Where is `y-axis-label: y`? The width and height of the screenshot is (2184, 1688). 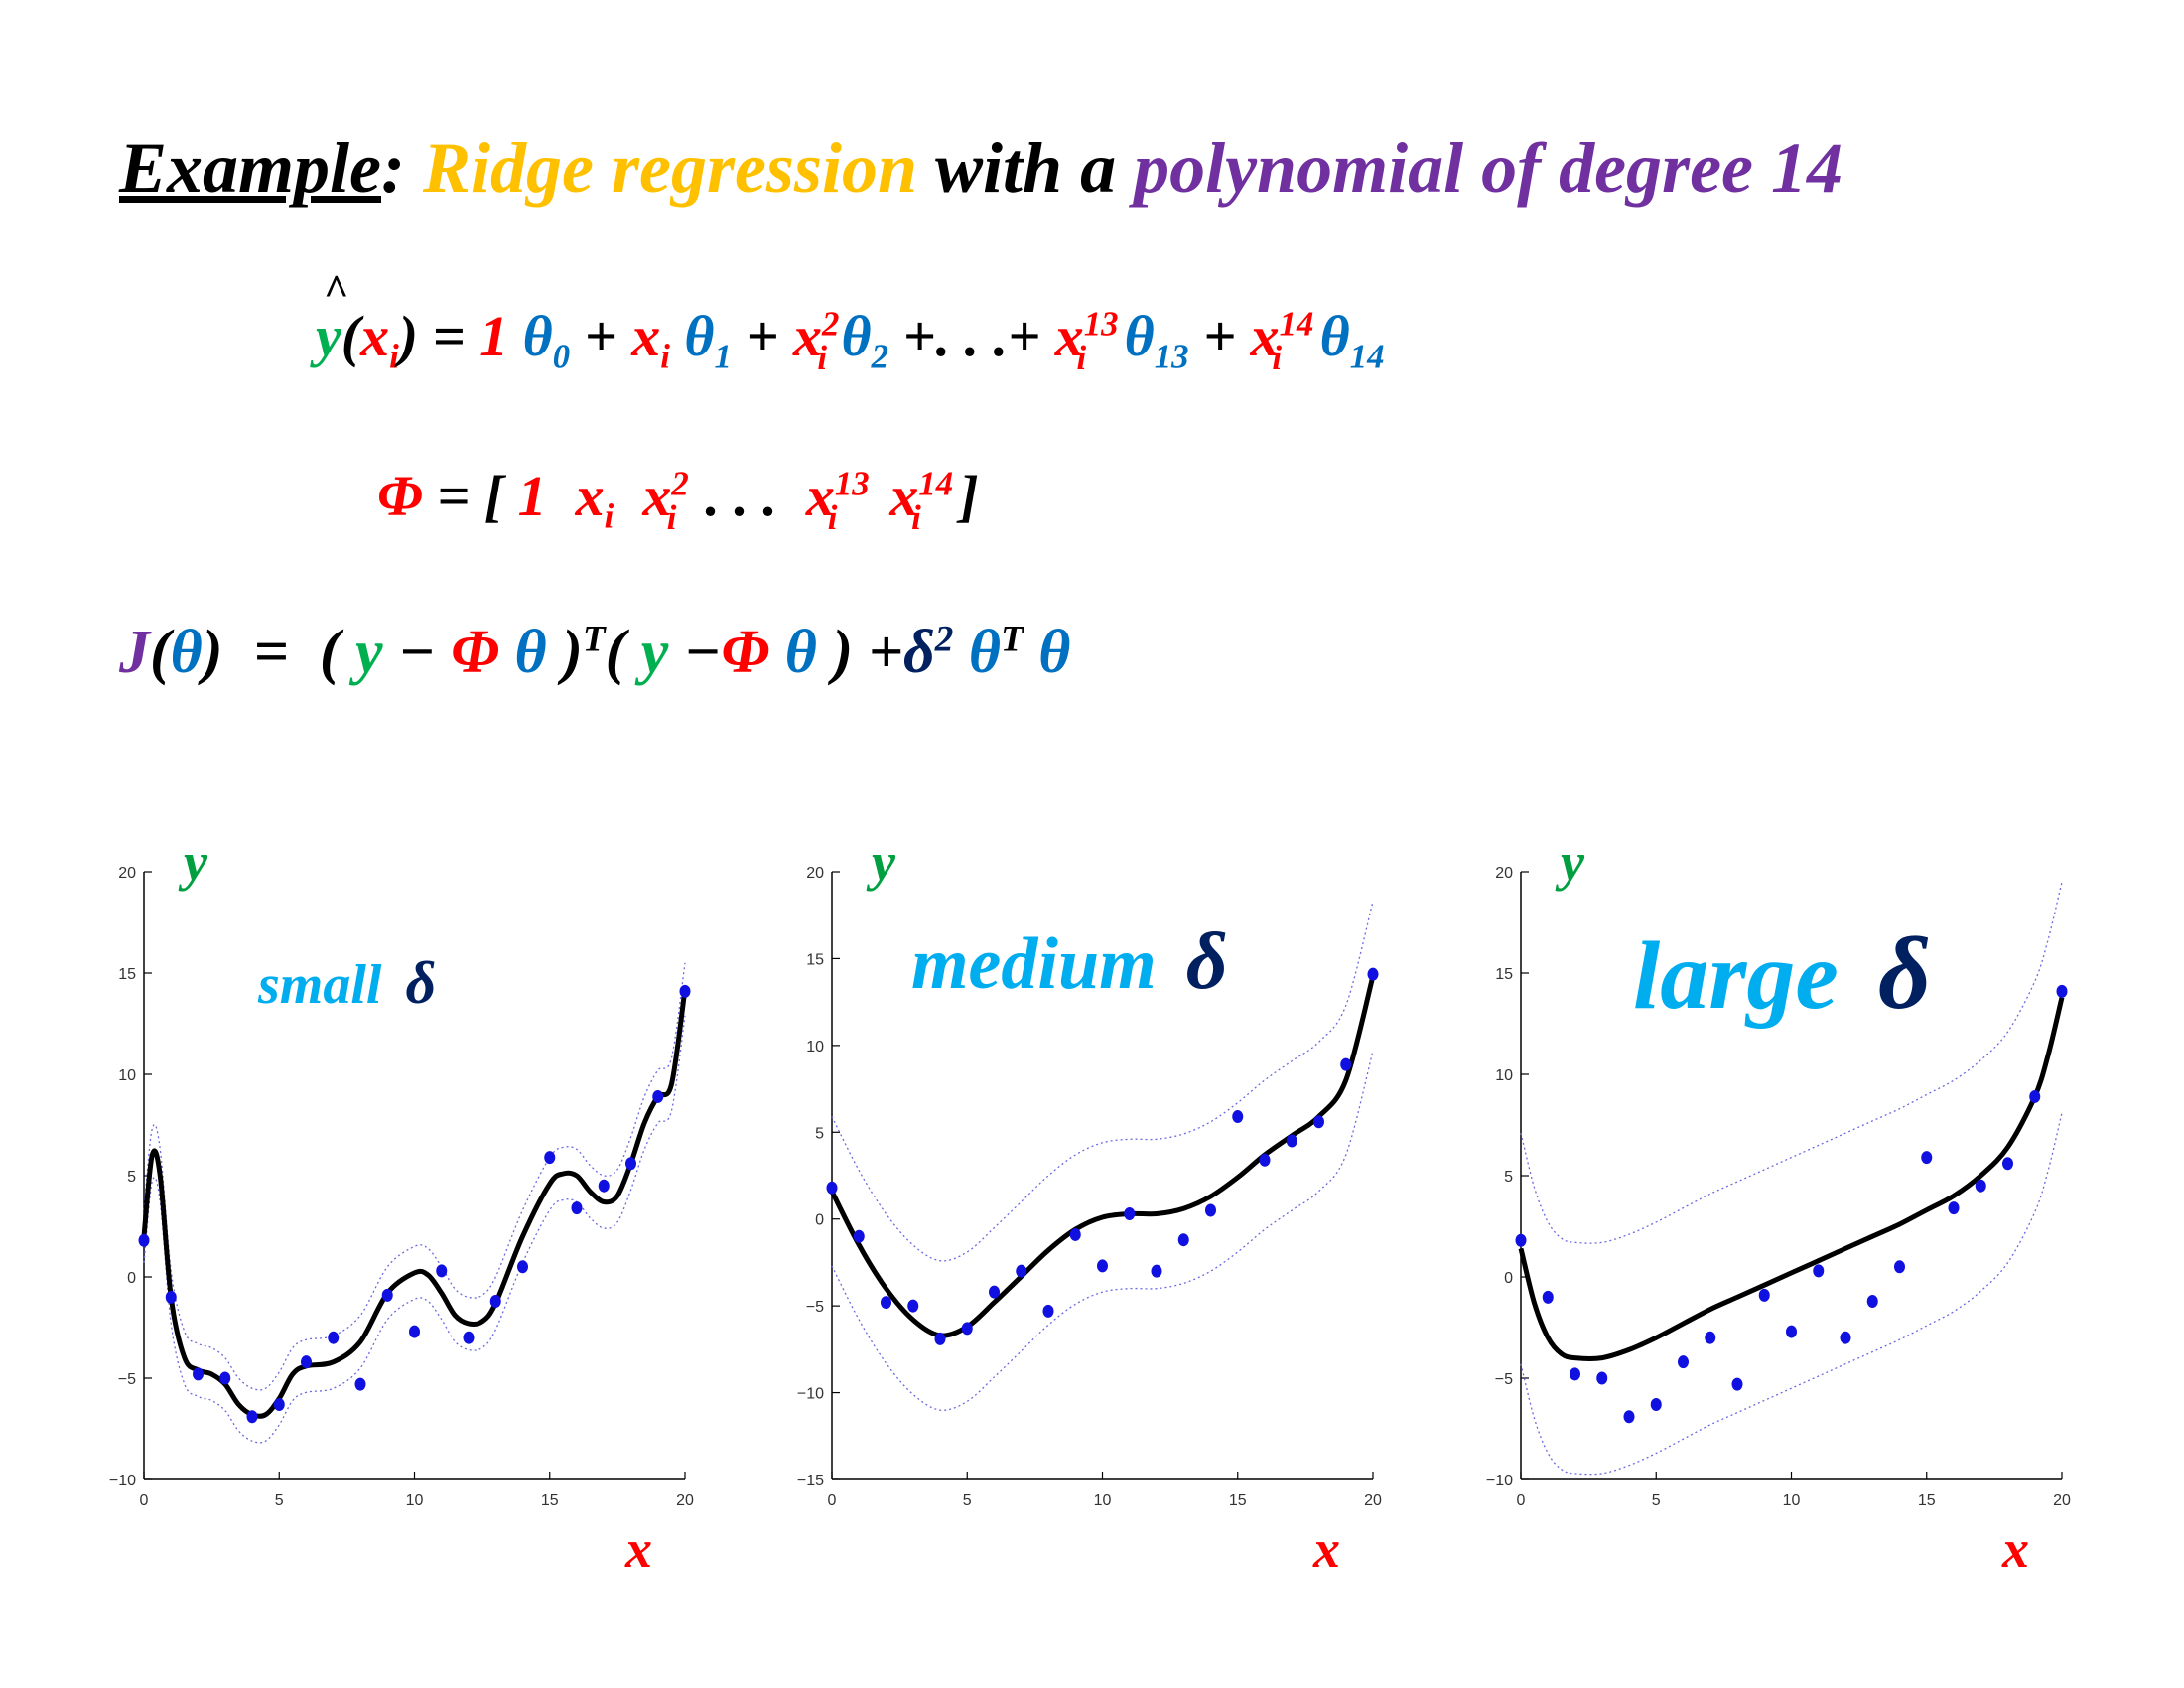
y-axis-label: y is located at coordinates (1570, 862).